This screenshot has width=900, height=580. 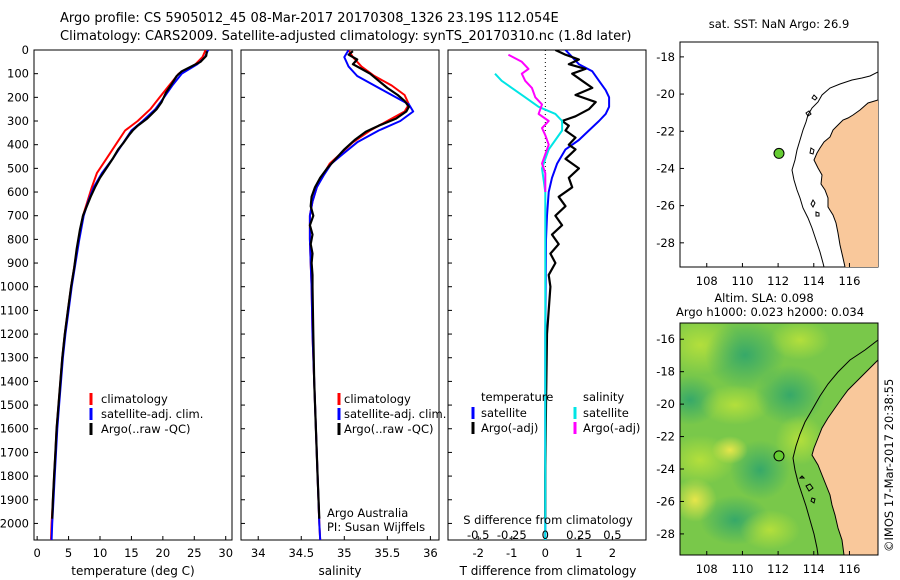 I want to click on legend-label-s-argo: Argo(-adj), so click(x=611, y=428).